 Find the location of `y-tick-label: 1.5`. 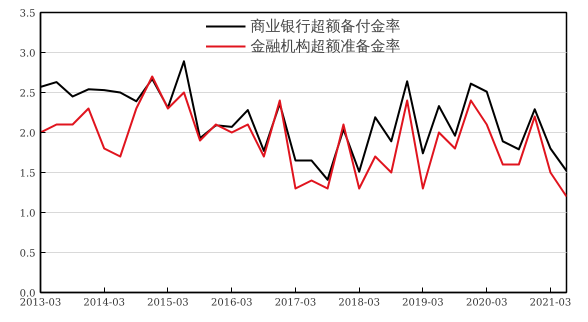

y-tick-label: 1.5 is located at coordinates (28, 174).